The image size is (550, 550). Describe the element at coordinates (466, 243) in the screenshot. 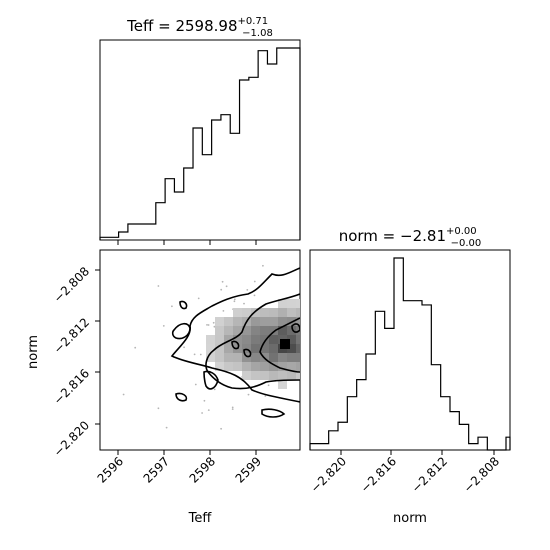

I see `norm-title-minus: −0.00` at that location.